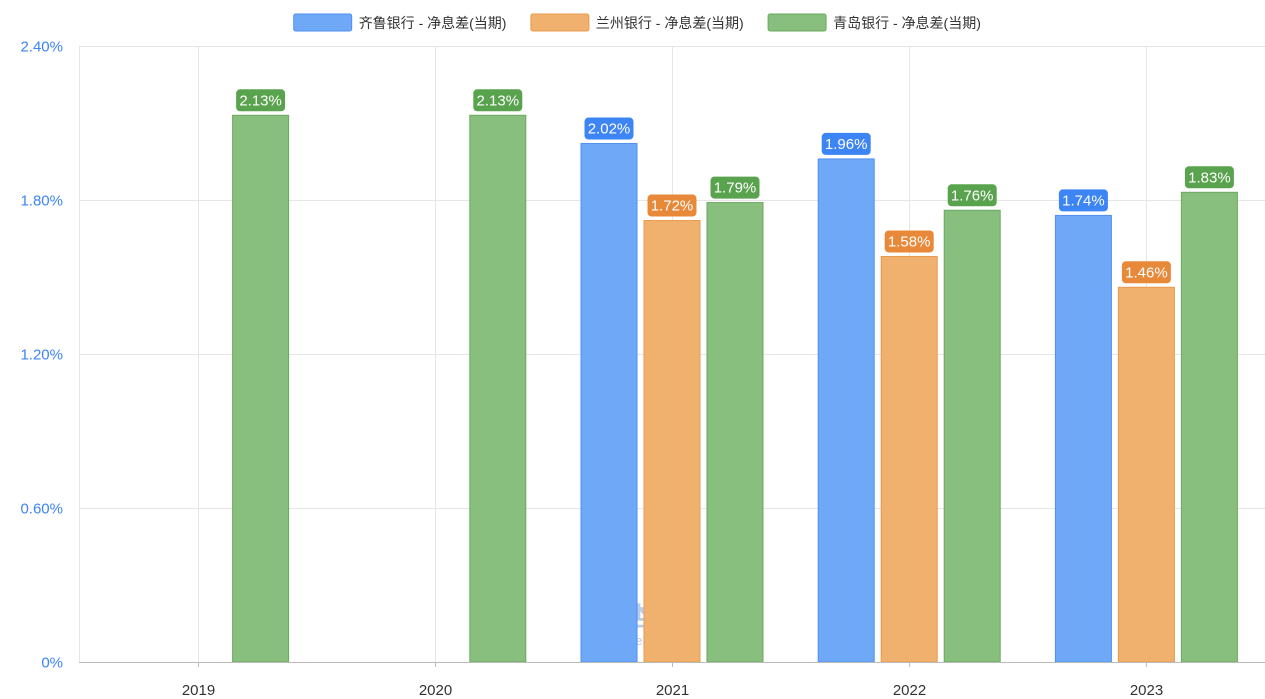 The image size is (1265, 699). Describe the element at coordinates (41, 355) in the screenshot. I see `y-tick-label: 1.20%` at that location.